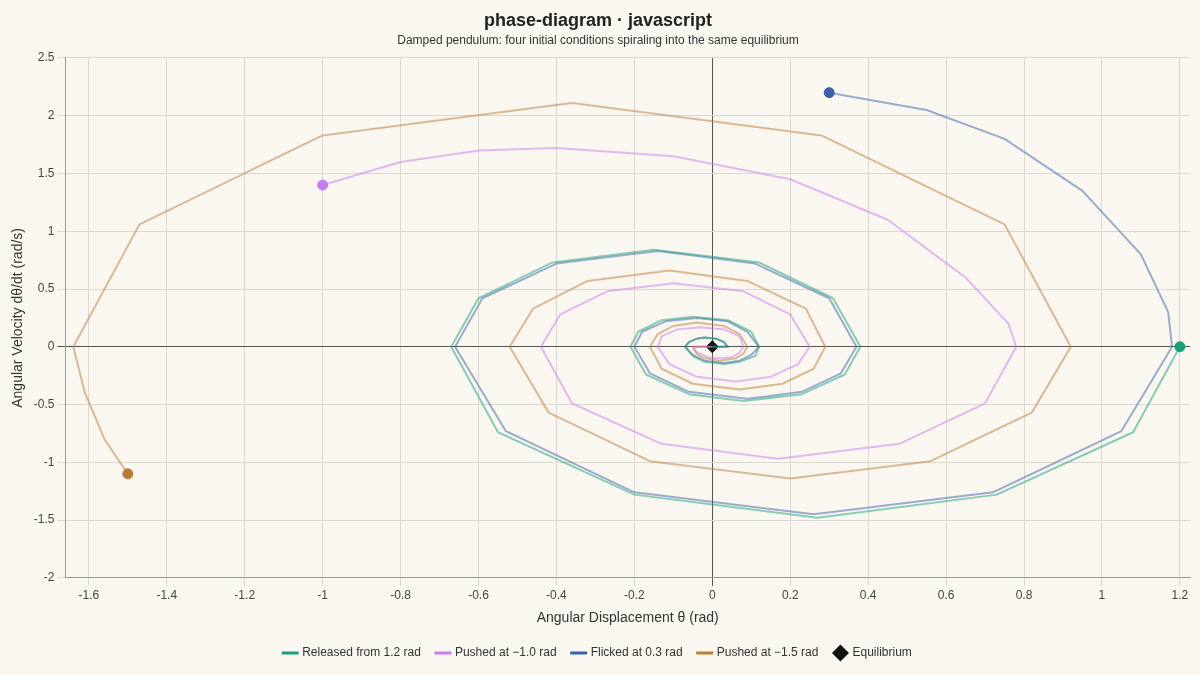 The width and height of the screenshot is (1200, 675). What do you see at coordinates (49, 461) in the screenshot?
I see `y-tick-label: -1` at bounding box center [49, 461].